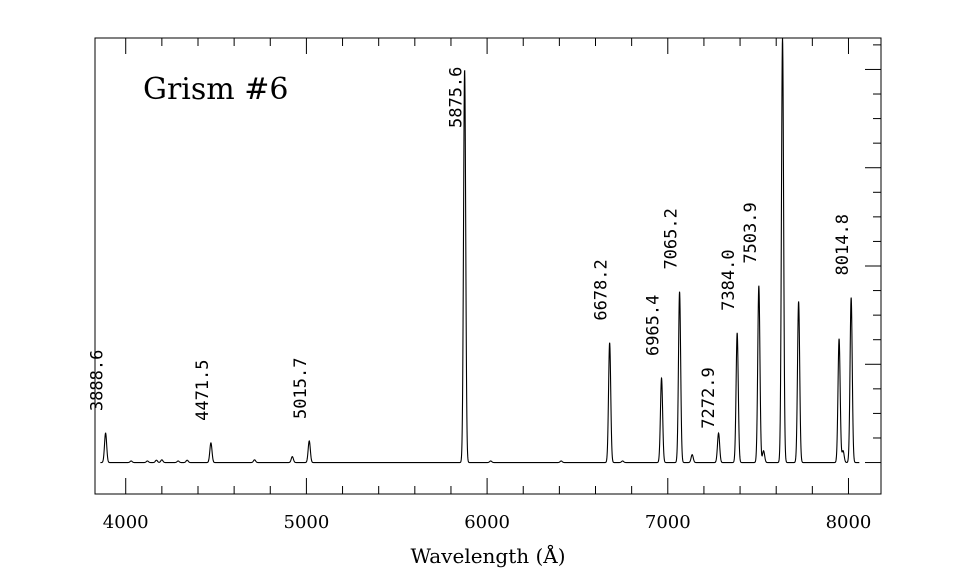 This screenshot has width=971, height=588. What do you see at coordinates (668, 522) in the screenshot?
I see `x-tick-label: 7000` at bounding box center [668, 522].